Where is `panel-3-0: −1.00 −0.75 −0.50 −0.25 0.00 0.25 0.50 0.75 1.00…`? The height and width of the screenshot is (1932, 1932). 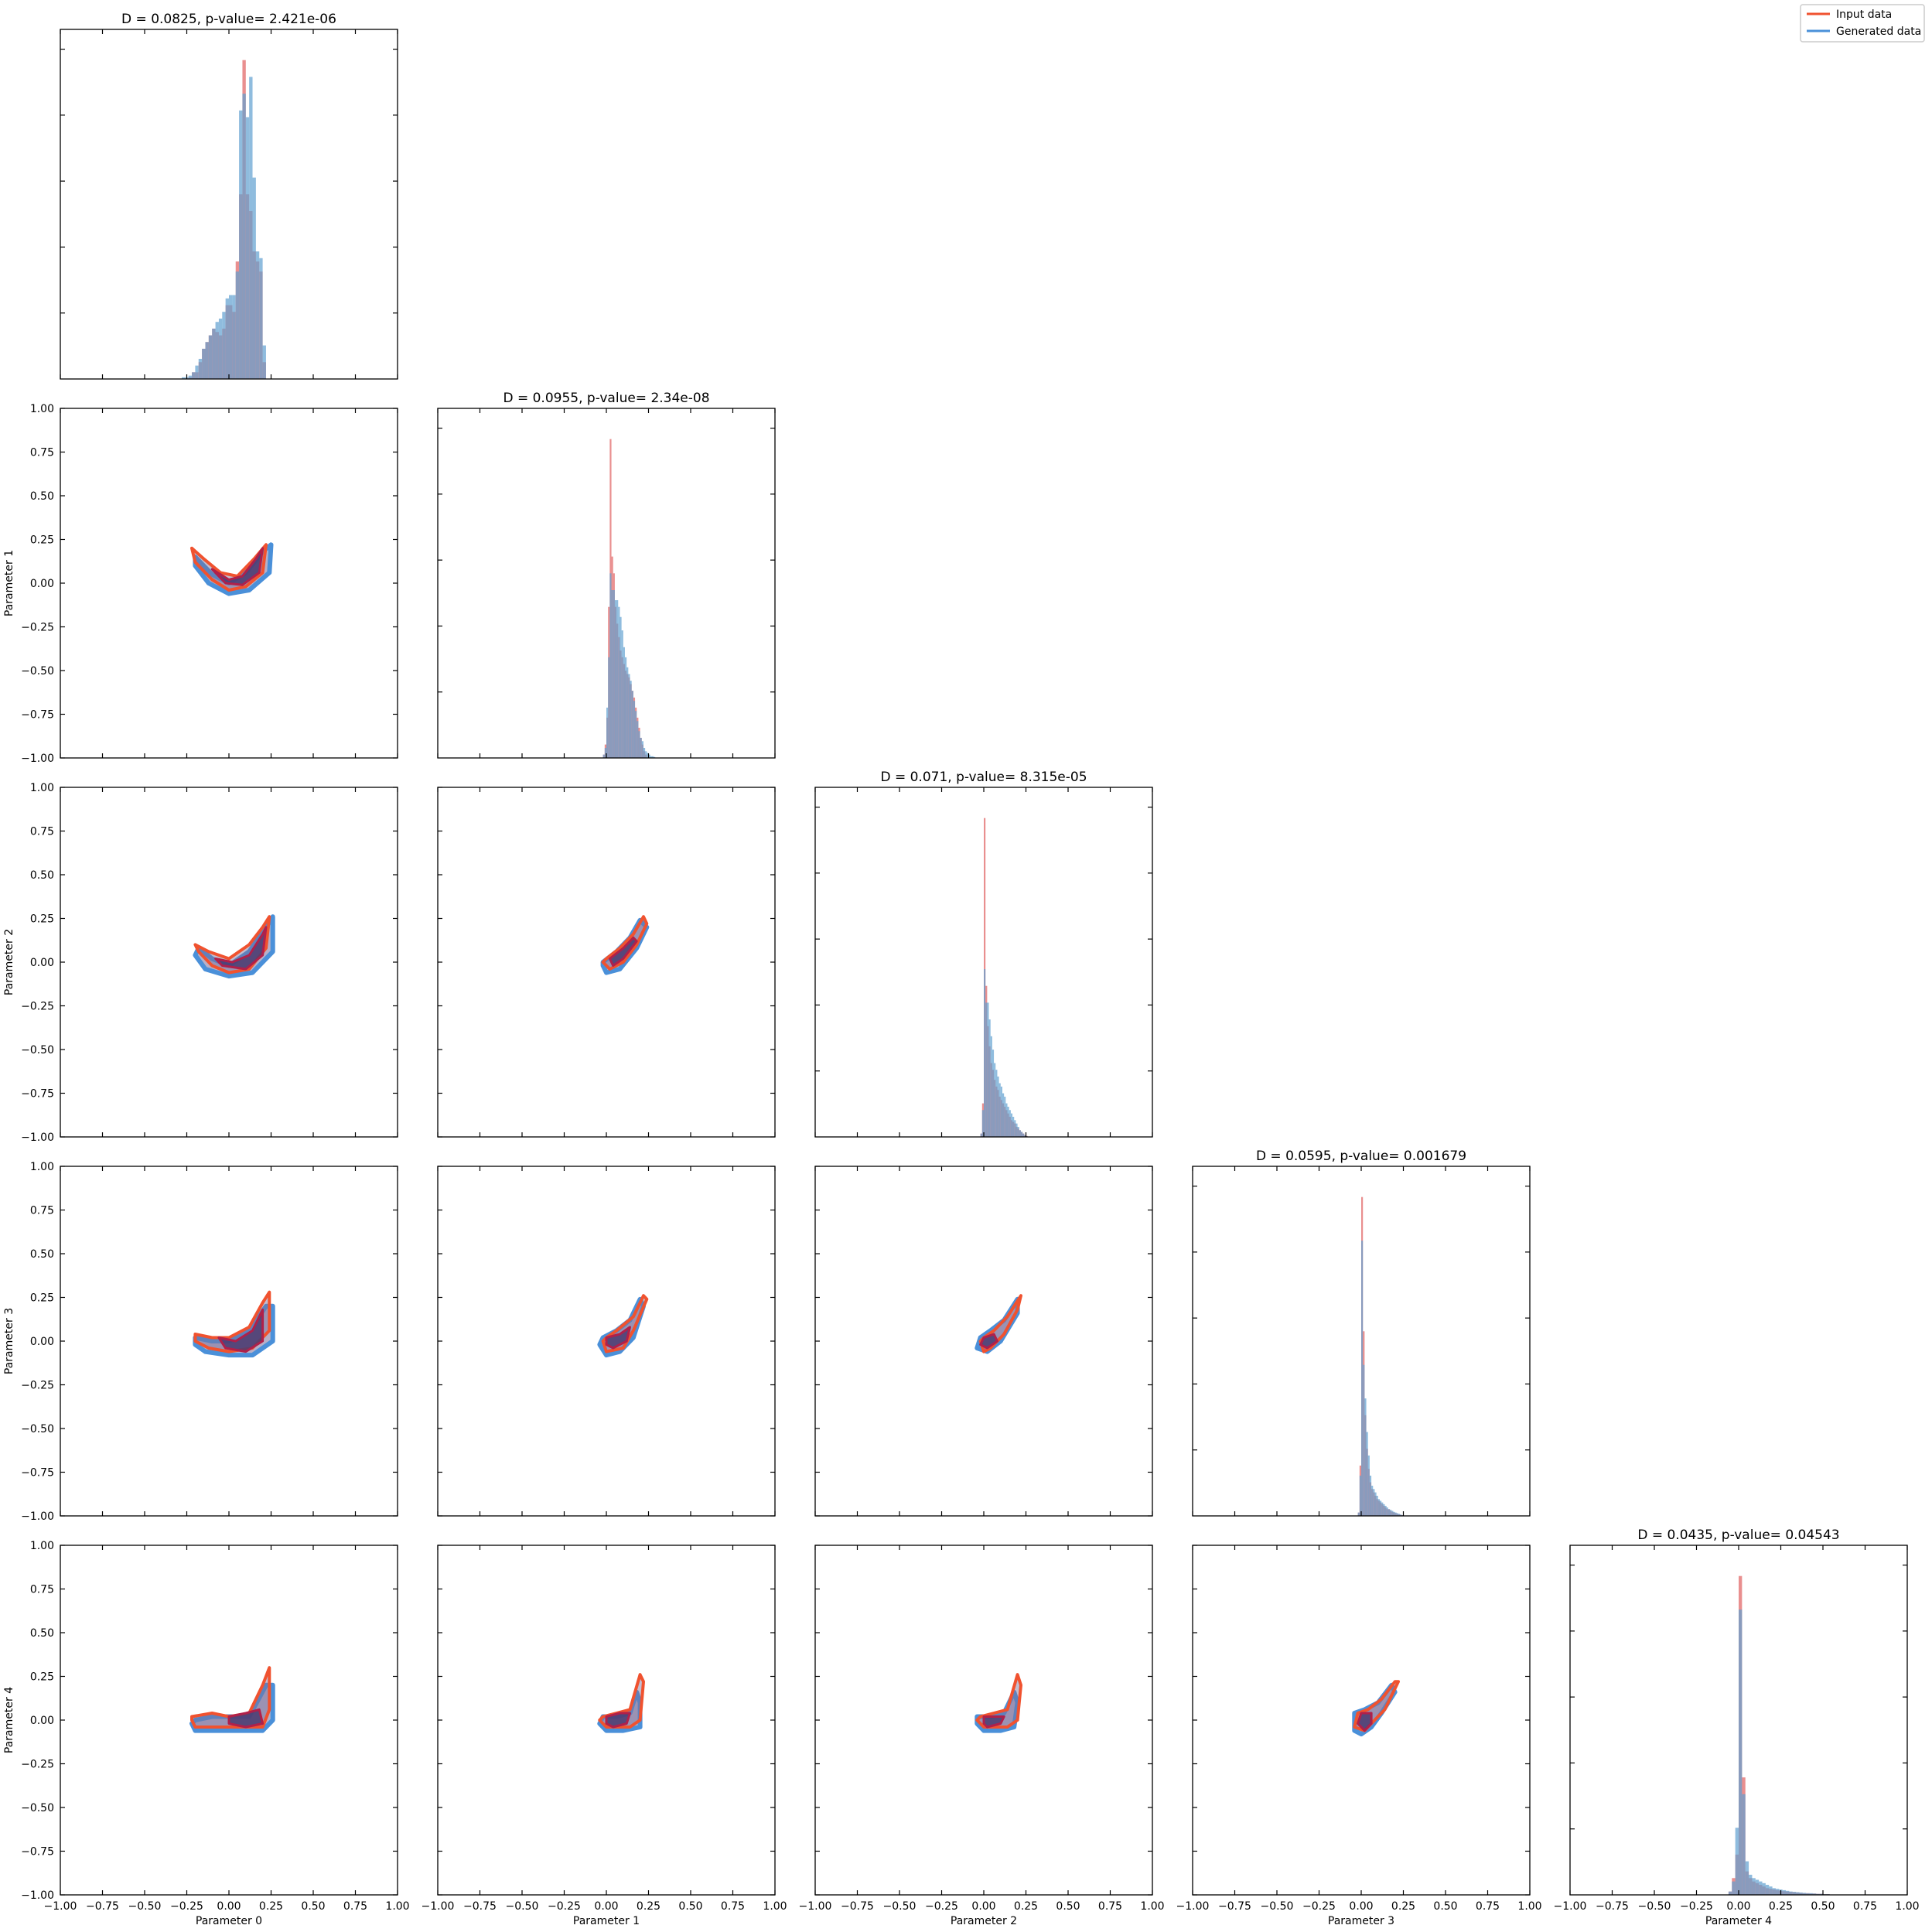 panel-3-0: −1.00 −0.75 −0.50 −0.25 0.00 0.25 0.50 0.75 1.00… is located at coordinates (200, 1342).